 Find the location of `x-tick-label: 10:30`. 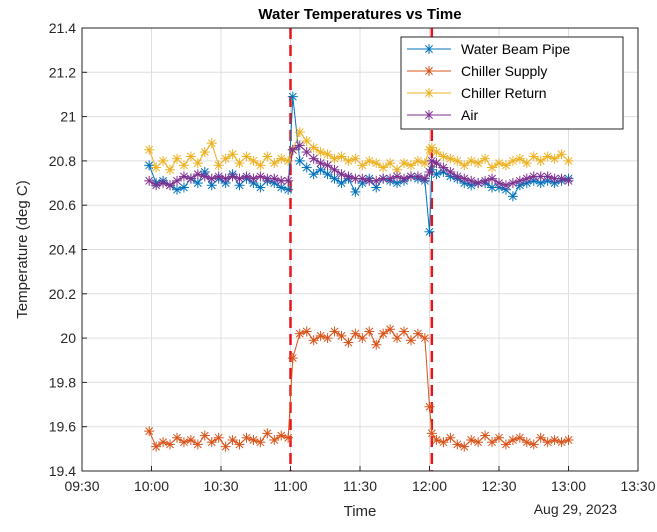

x-tick-label: 10:30 is located at coordinates (220, 486).